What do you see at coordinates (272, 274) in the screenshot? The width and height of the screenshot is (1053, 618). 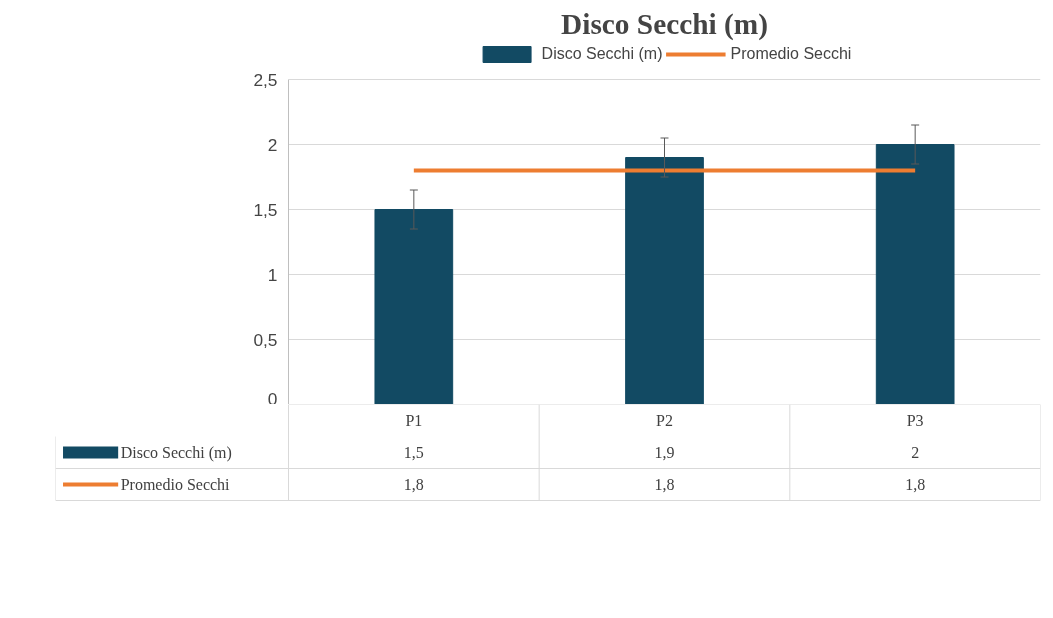 I see `y-tick-label: 1` at bounding box center [272, 274].